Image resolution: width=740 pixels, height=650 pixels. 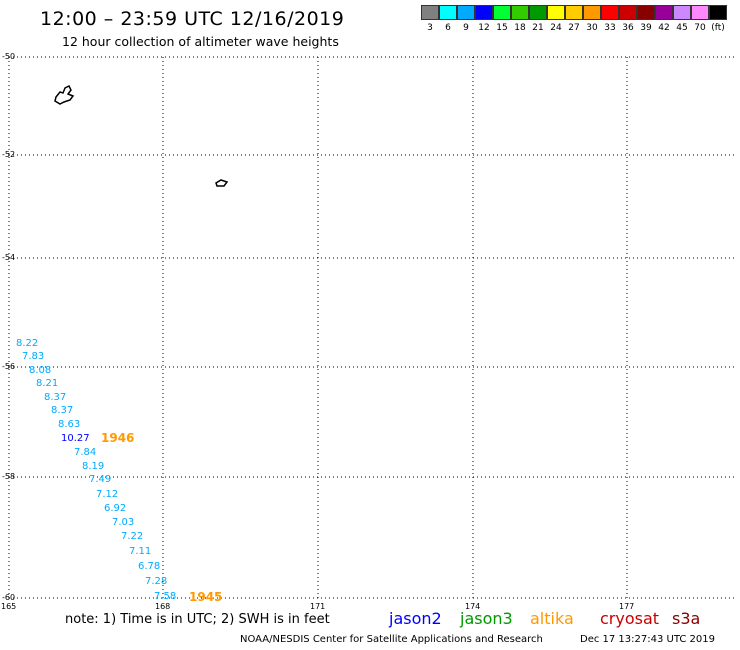 I want to click on color-legend, so click(x=574, y=12).